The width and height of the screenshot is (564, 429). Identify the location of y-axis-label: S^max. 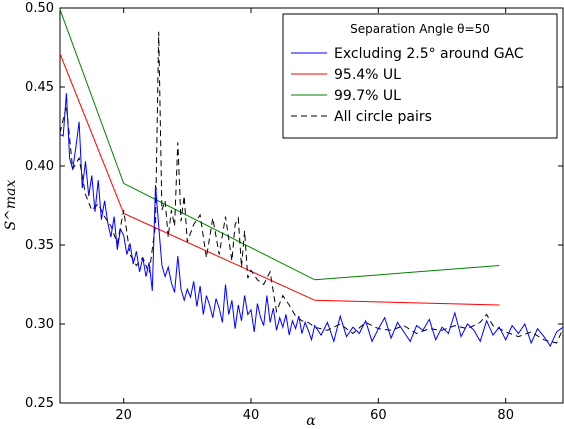
(11, 204).